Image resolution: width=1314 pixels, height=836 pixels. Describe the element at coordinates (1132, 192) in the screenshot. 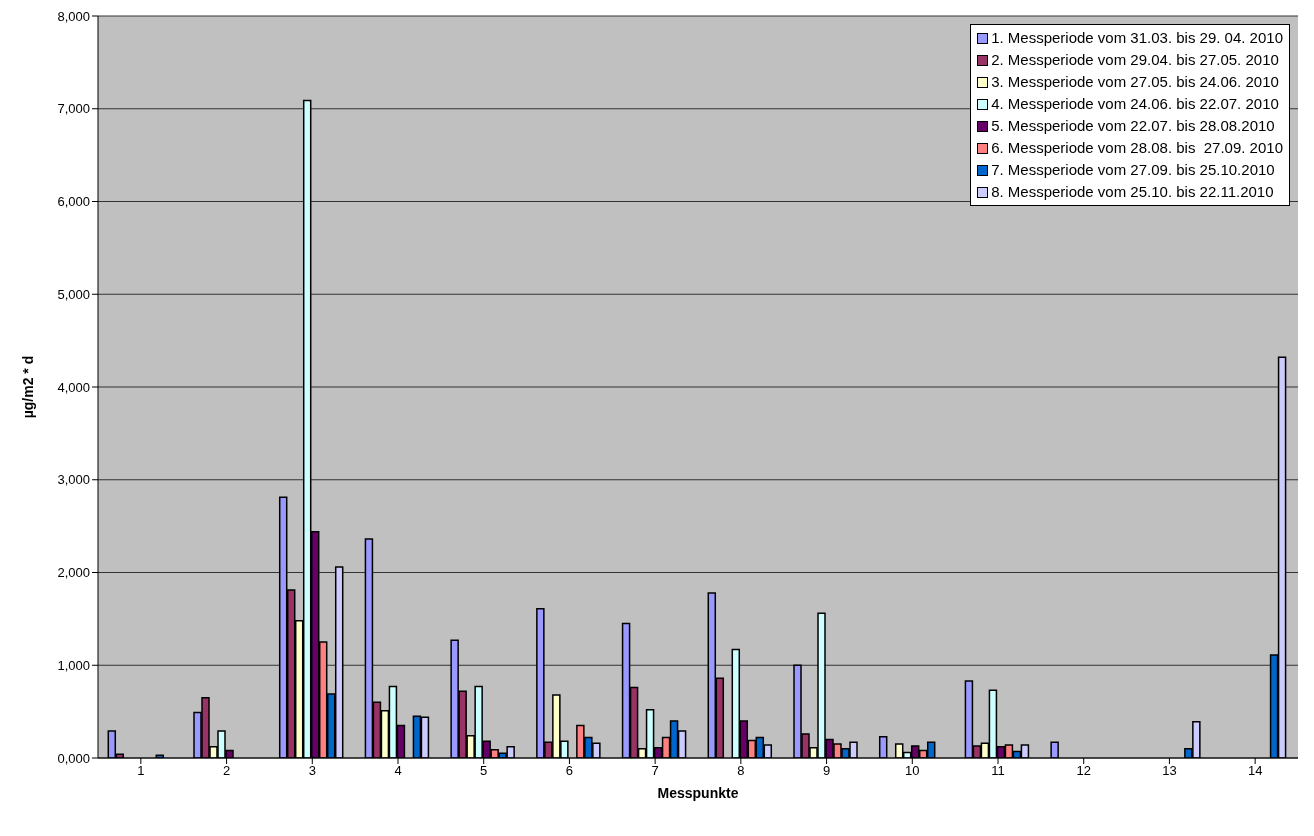

I see `legend-label: 8. Messperiode vom 25.10. bis 22.11.2010` at that location.